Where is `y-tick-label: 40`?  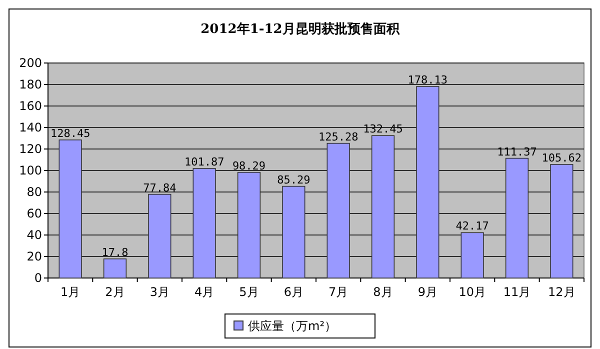 y-tick-label: 40 is located at coordinates (34, 235).